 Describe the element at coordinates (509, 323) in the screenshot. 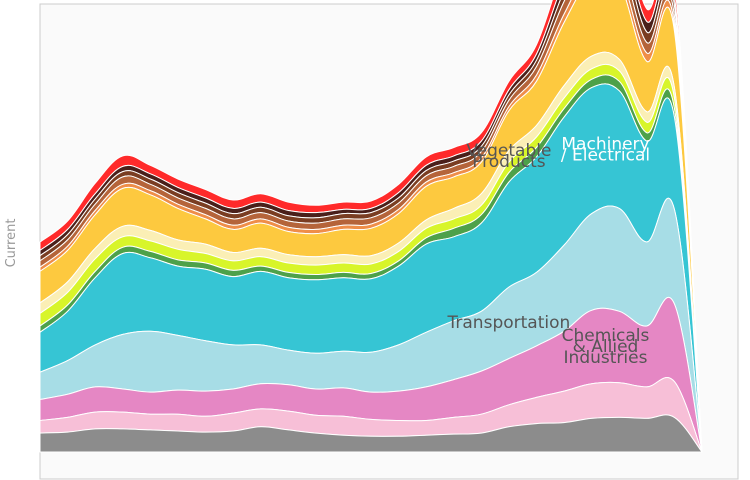

I see `series-label-3: Transportation` at that location.